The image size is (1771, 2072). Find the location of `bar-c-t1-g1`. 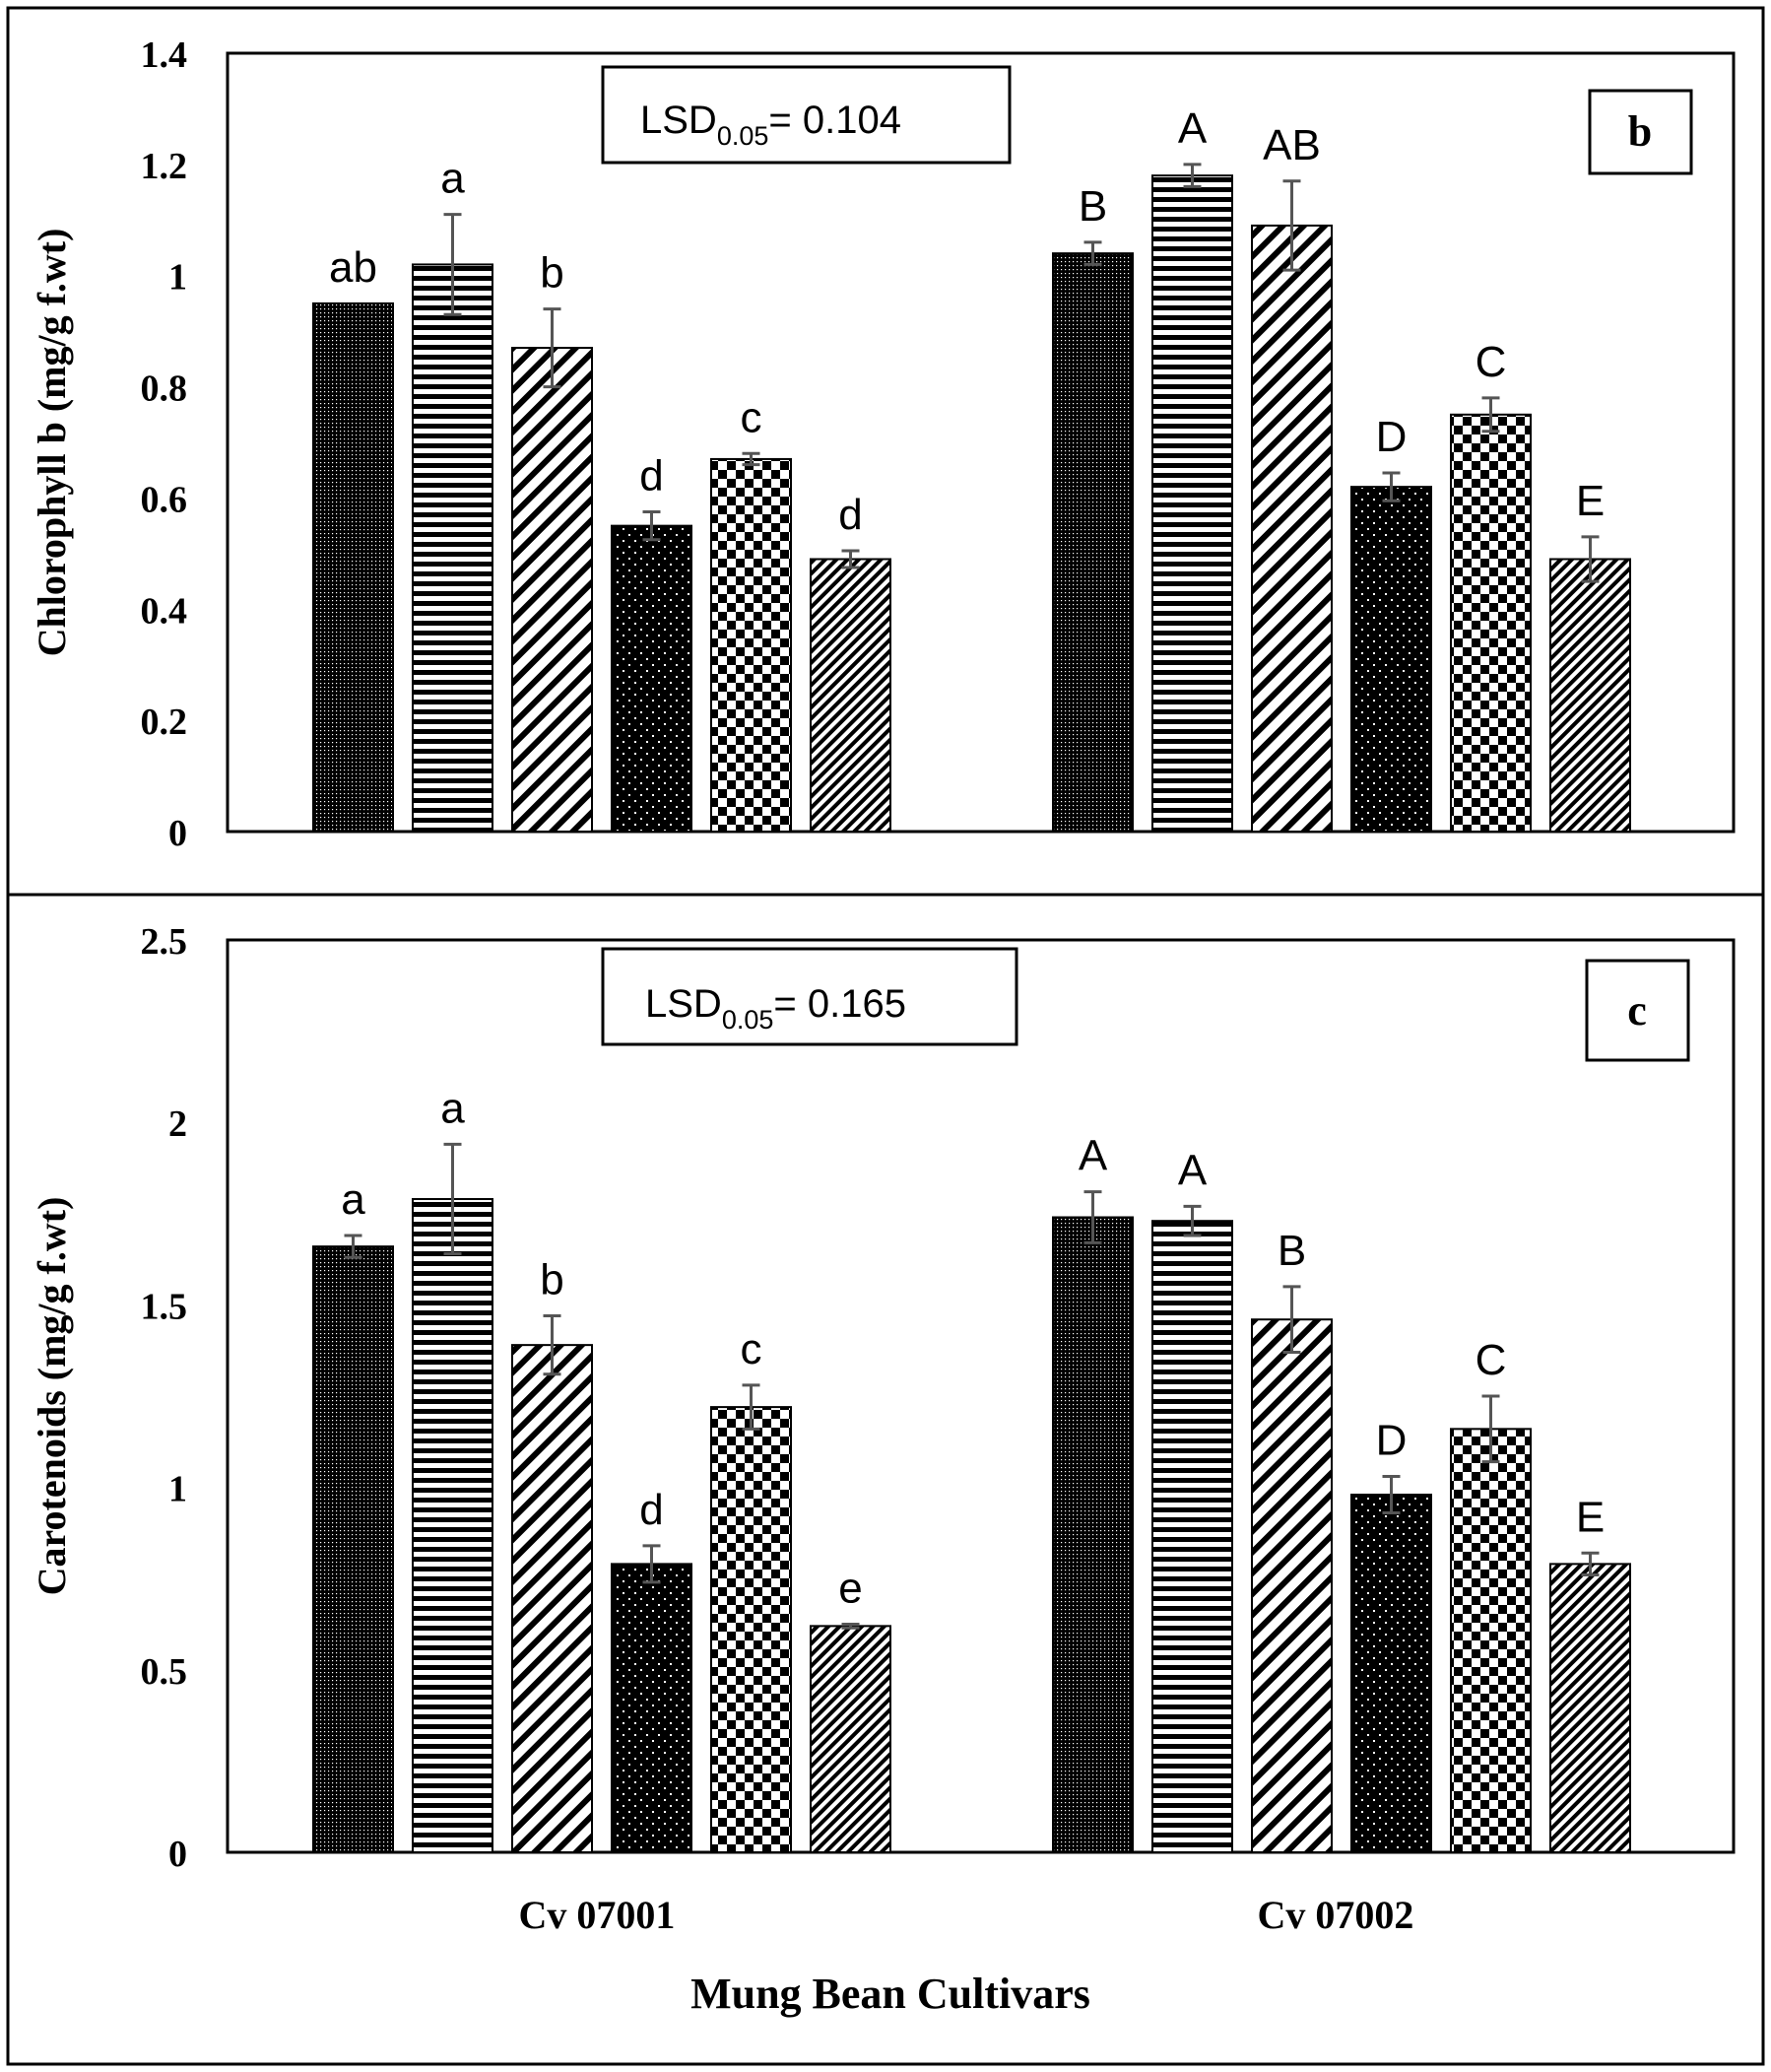

bar-c-t1-g1 is located at coordinates (353, 1549).